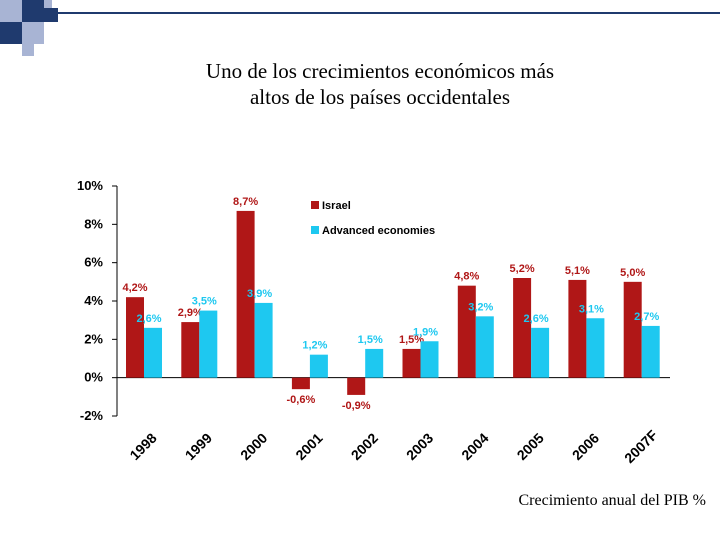 The image size is (720, 540). Describe the element at coordinates (364, 446) in the screenshot. I see `x-tick-label: 2002` at that location.